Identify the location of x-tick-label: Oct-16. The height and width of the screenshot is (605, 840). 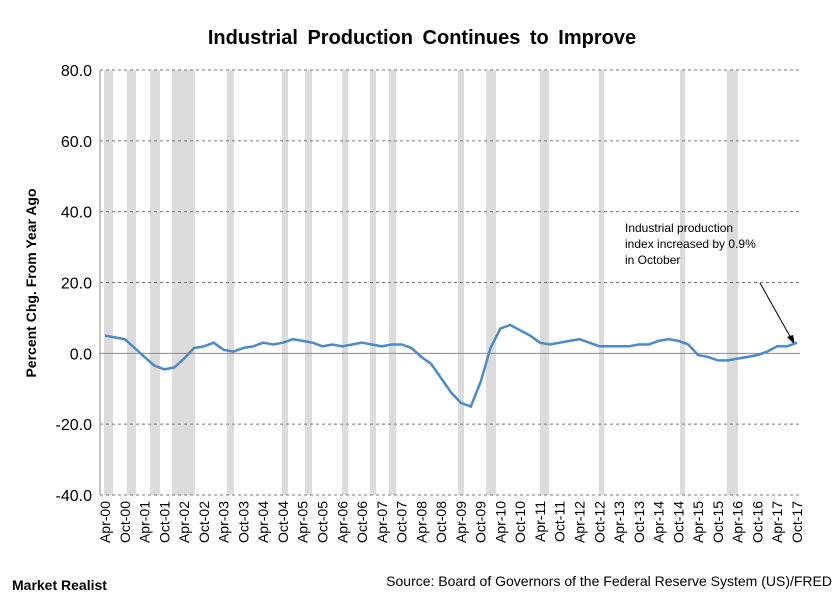
(757, 522).